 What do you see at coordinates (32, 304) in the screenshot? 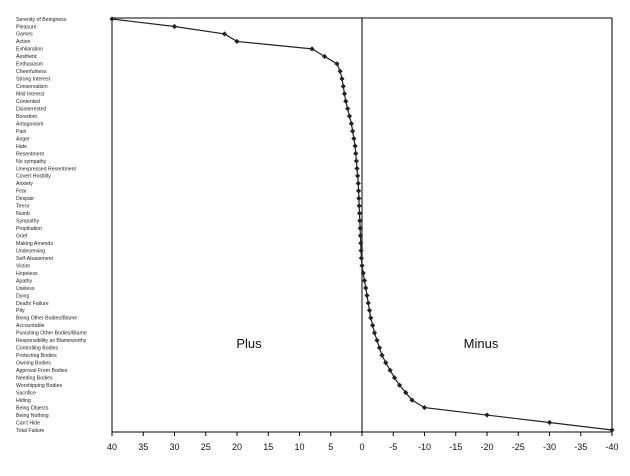
I see `category-label: Death/ Failure` at bounding box center [32, 304].